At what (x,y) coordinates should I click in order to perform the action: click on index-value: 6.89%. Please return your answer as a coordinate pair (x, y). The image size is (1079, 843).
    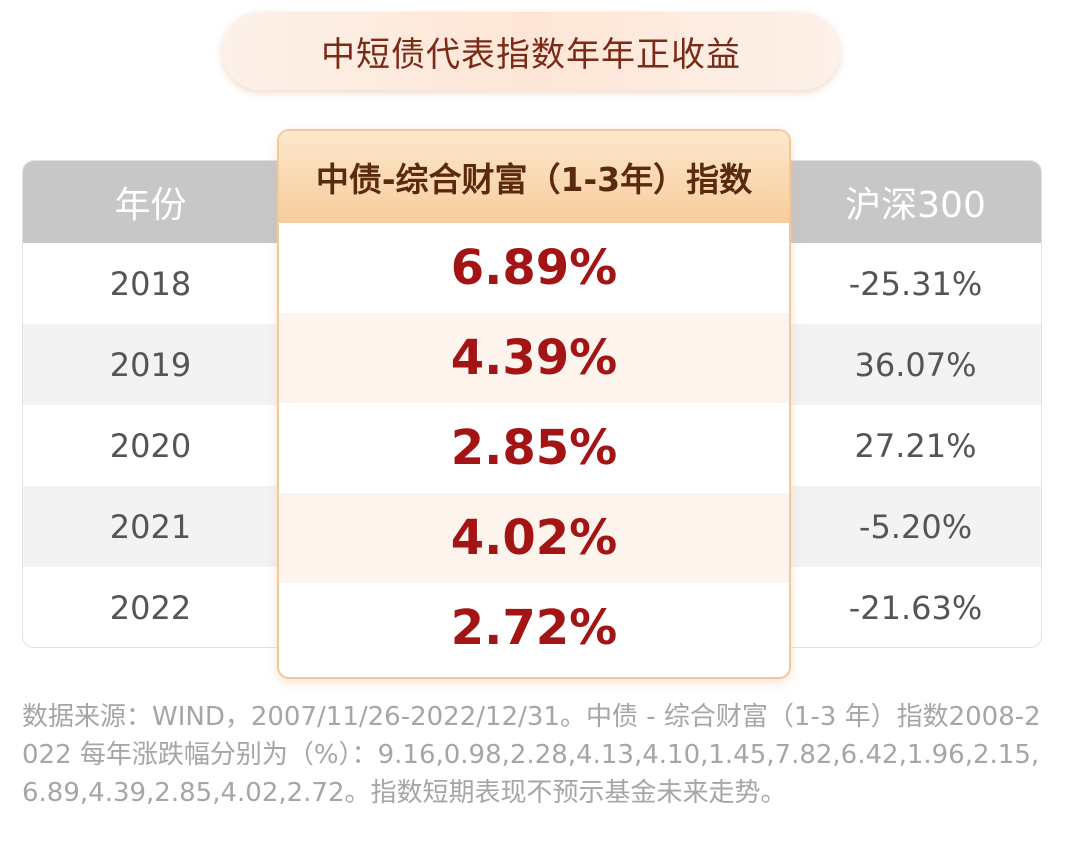
    Looking at the image, I should click on (534, 268).